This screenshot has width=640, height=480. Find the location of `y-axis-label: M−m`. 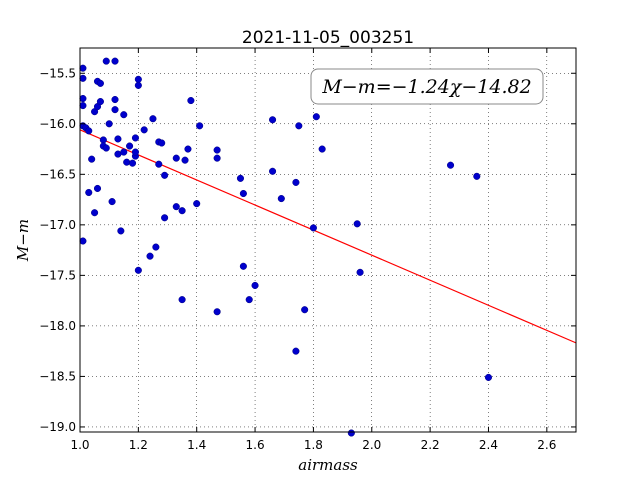

y-axis-label: M−m is located at coordinates (23, 240).